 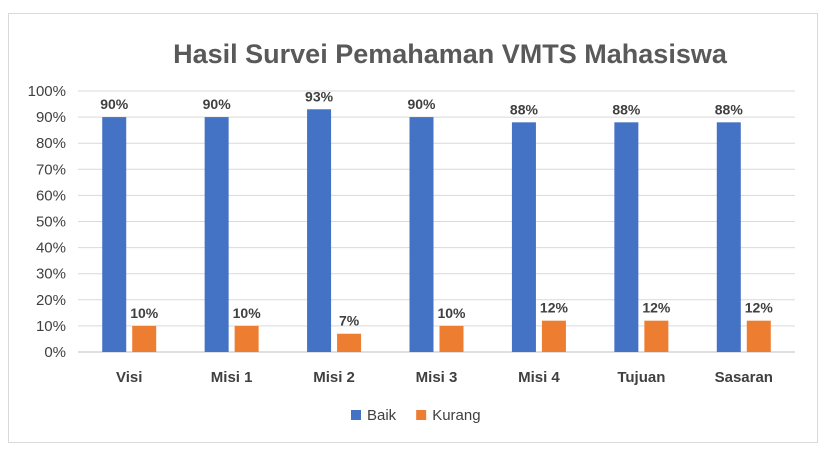 I want to click on chart-title: Hasil Survei Pemahaman VMTS Mahasiswa, so click(x=450, y=54).